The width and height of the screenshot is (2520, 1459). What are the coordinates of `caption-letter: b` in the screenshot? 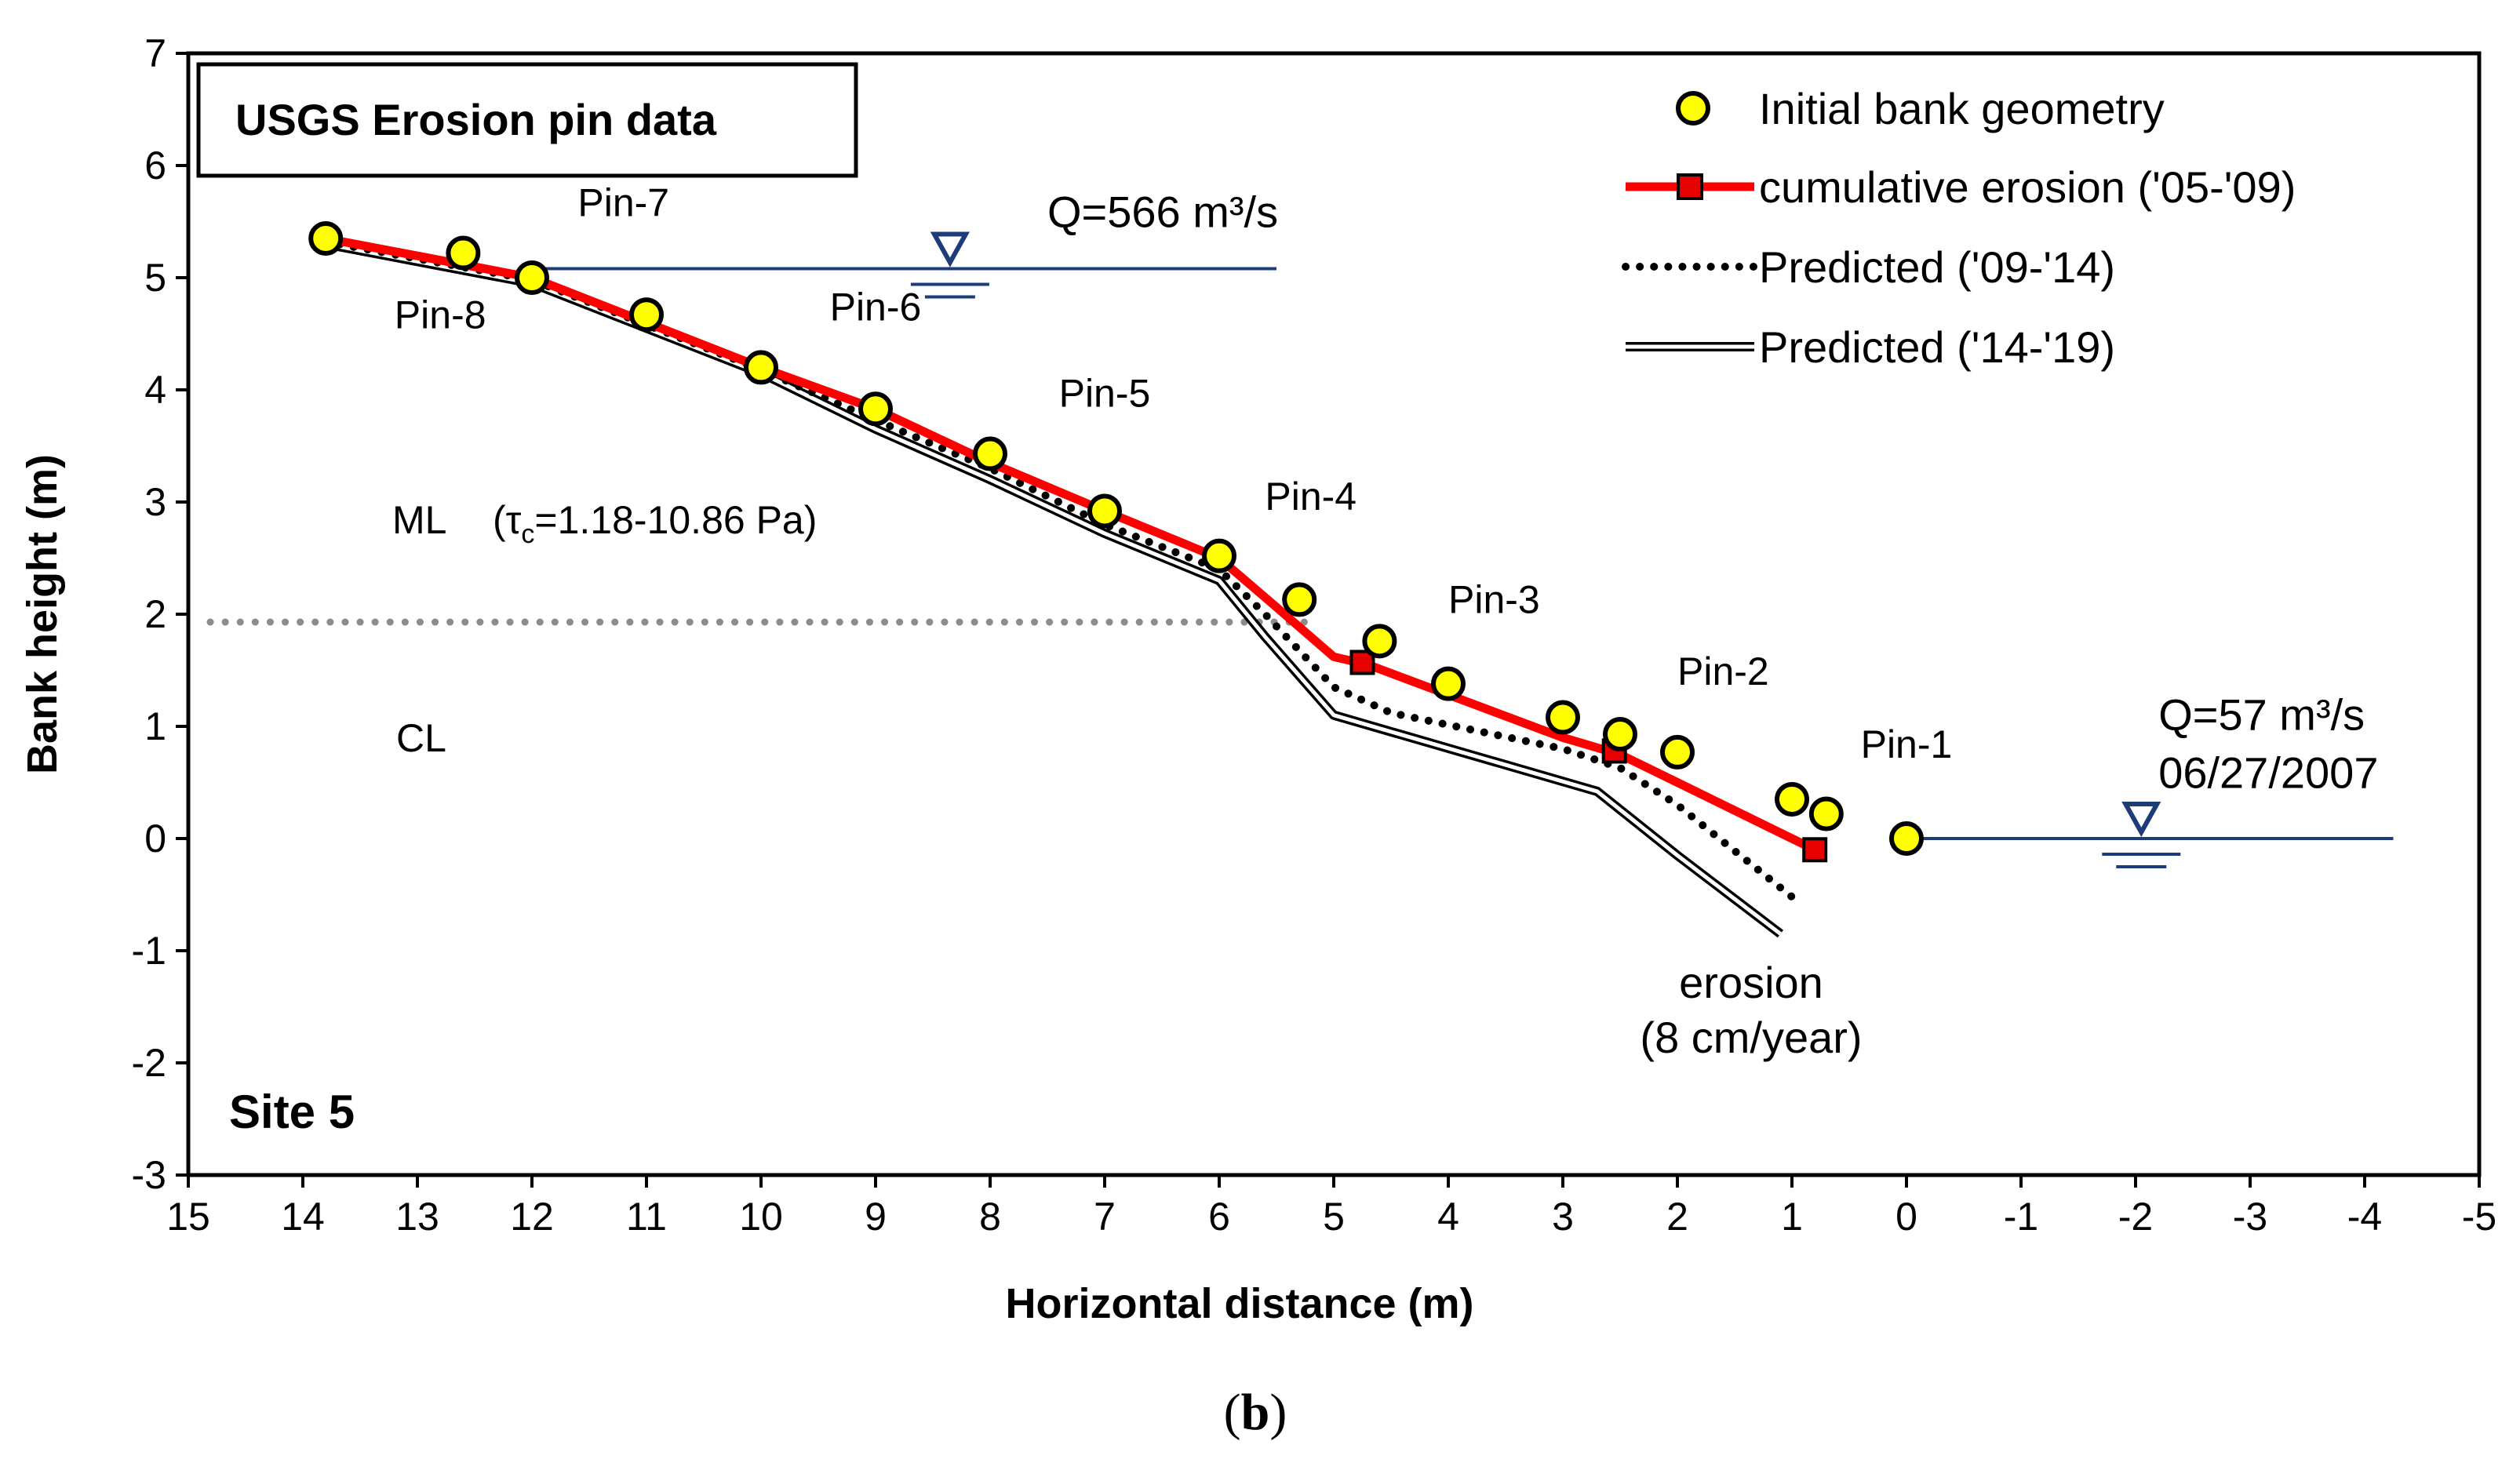 It's located at (1255, 1412).